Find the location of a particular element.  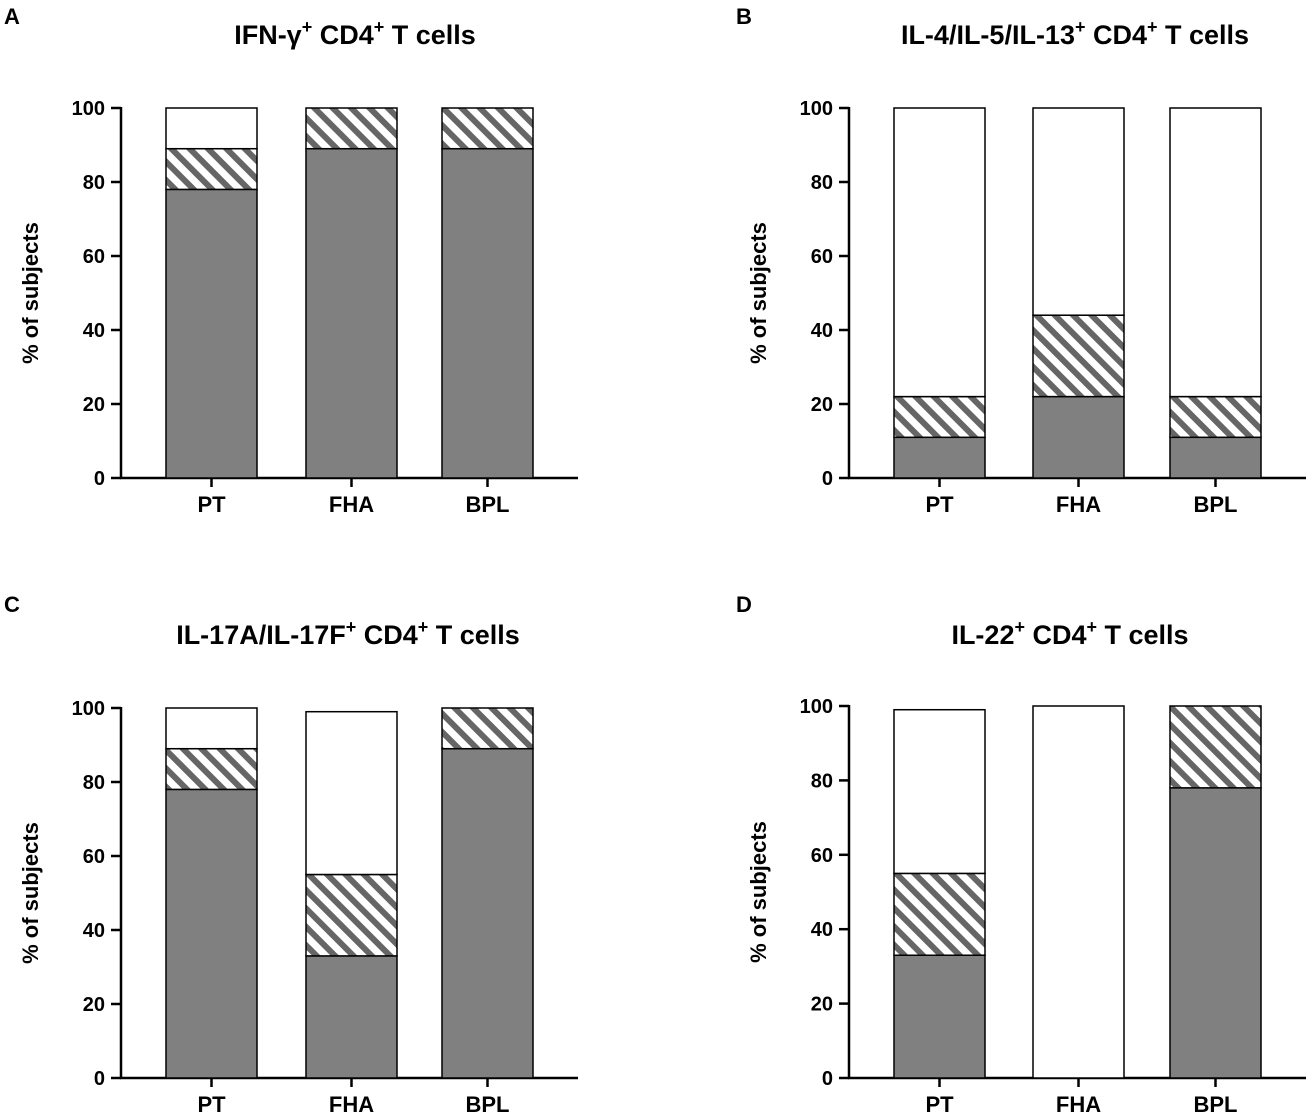

panel-title: IFN-γ+ CD4+ T cells is located at coordinates (355, 33).